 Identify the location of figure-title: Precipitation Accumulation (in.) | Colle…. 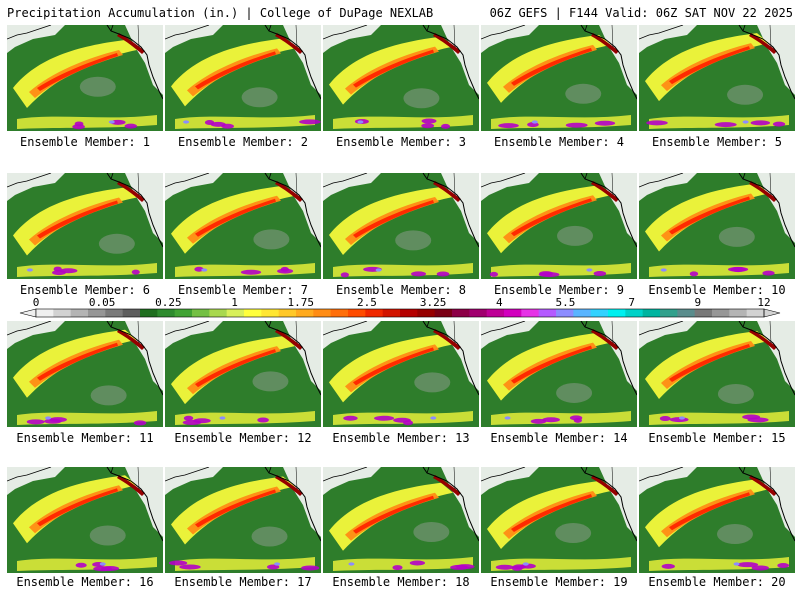
(220, 13).